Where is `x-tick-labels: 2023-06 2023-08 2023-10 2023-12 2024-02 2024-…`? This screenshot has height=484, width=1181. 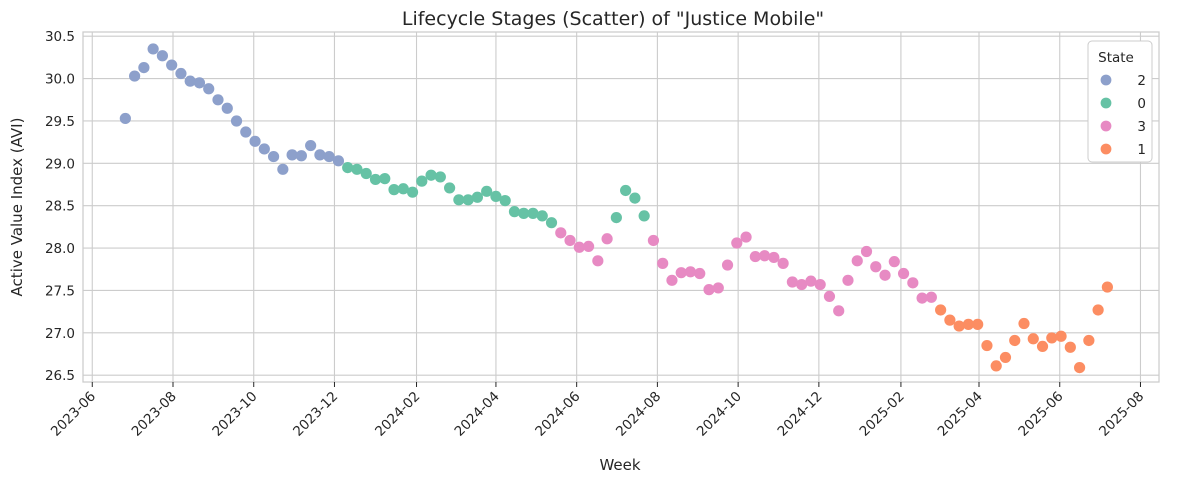 x-tick-labels: 2023-06 2023-08 2023-10 2023-12 2024-02 2024-… is located at coordinates (597, 411).